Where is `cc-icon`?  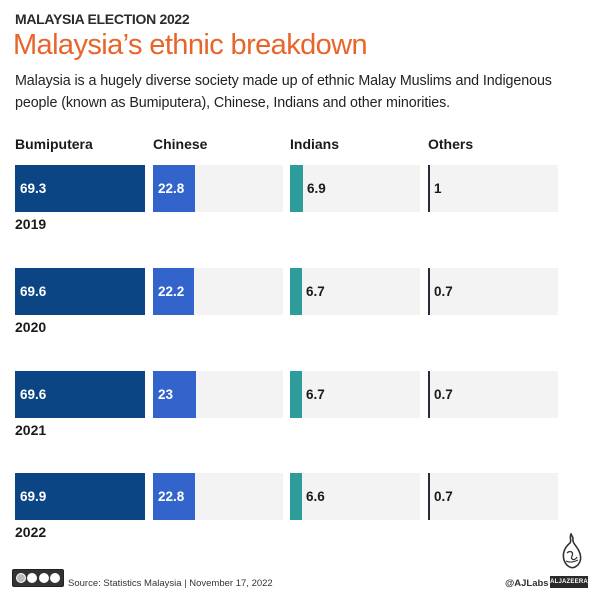 cc-icon is located at coordinates (20, 578).